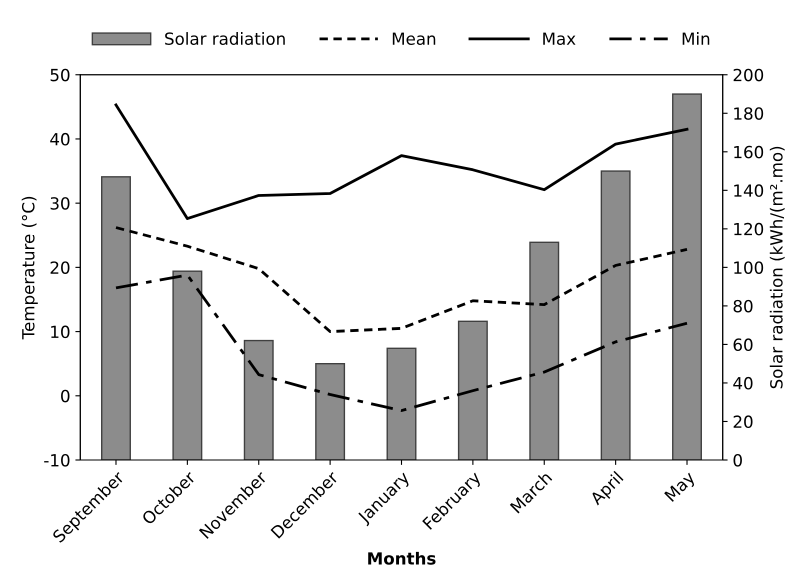  What do you see at coordinates (60, 139) in the screenshot?
I see `y-tick-label: 40` at bounding box center [60, 139].